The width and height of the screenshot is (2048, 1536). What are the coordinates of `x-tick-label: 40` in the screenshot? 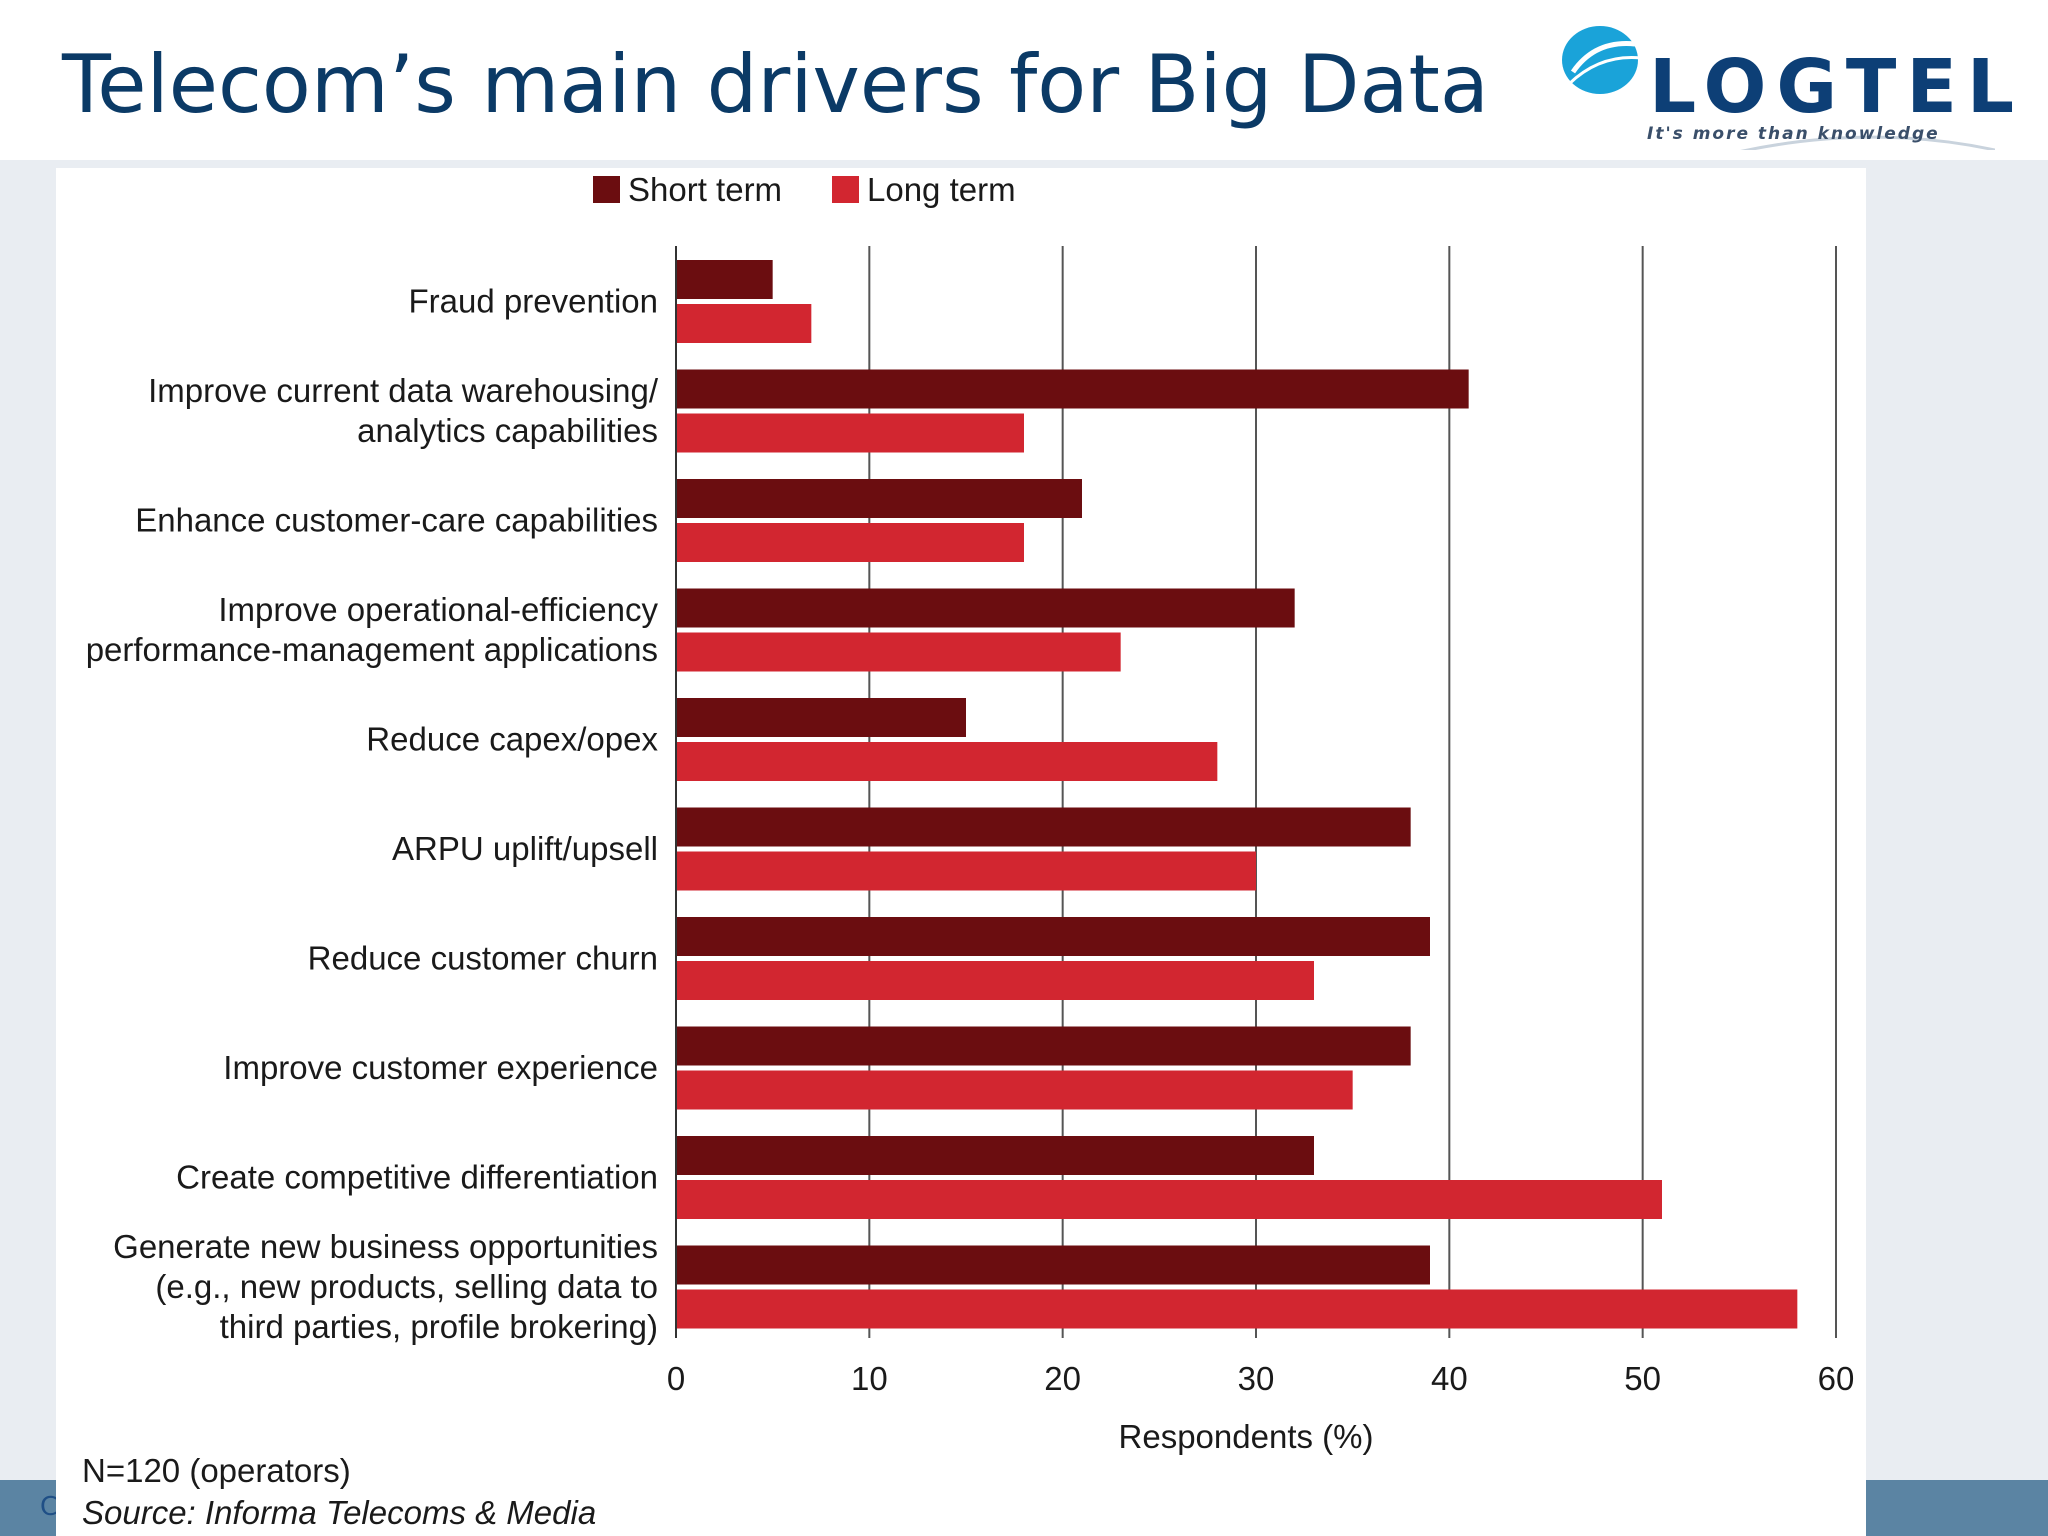 It's located at (1449, 1378).